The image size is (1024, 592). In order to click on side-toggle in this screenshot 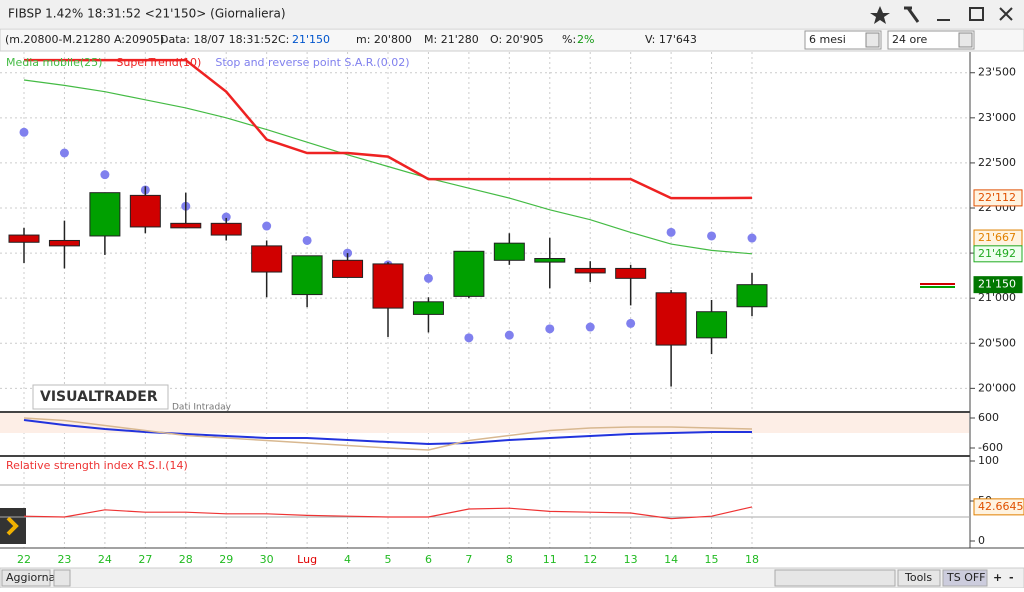, I will do `click(13, 526)`.